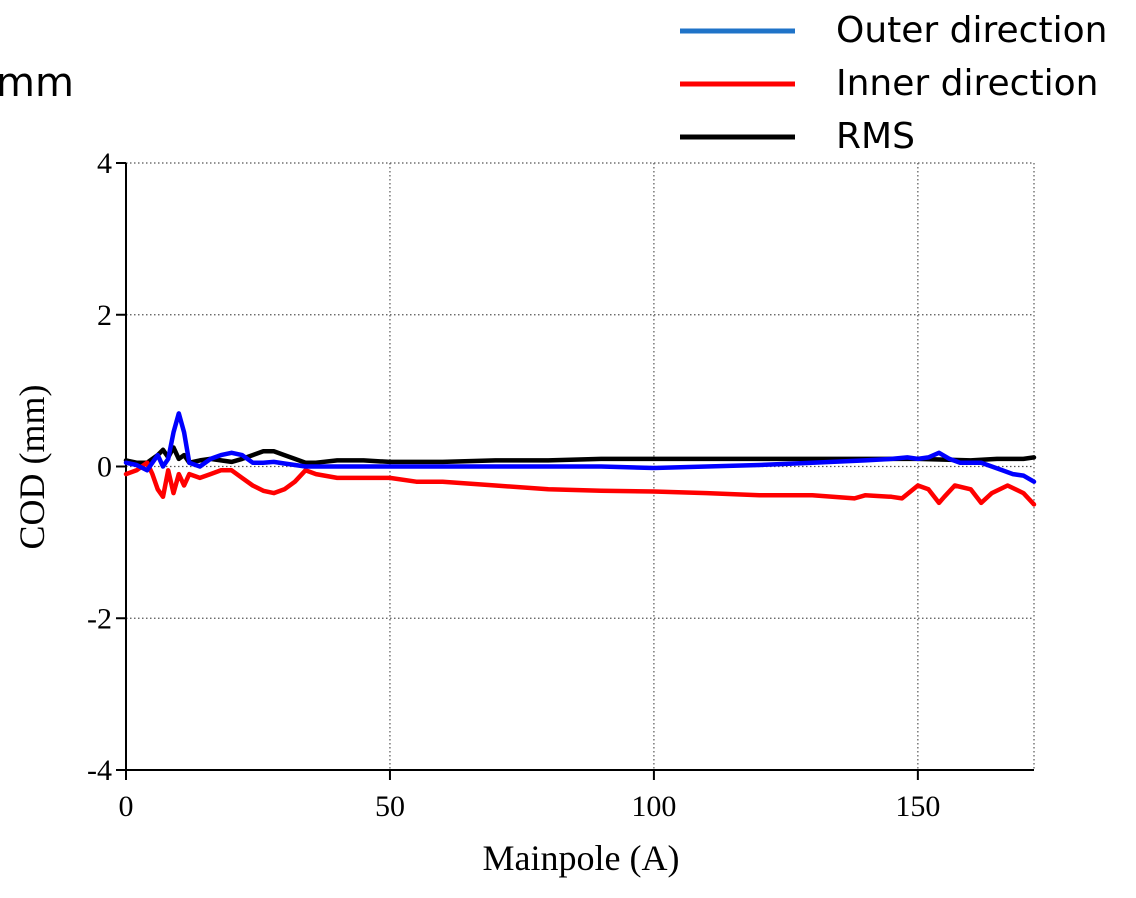 The image size is (1136, 898). I want to click on x-tick-label: 0, so click(126, 806).